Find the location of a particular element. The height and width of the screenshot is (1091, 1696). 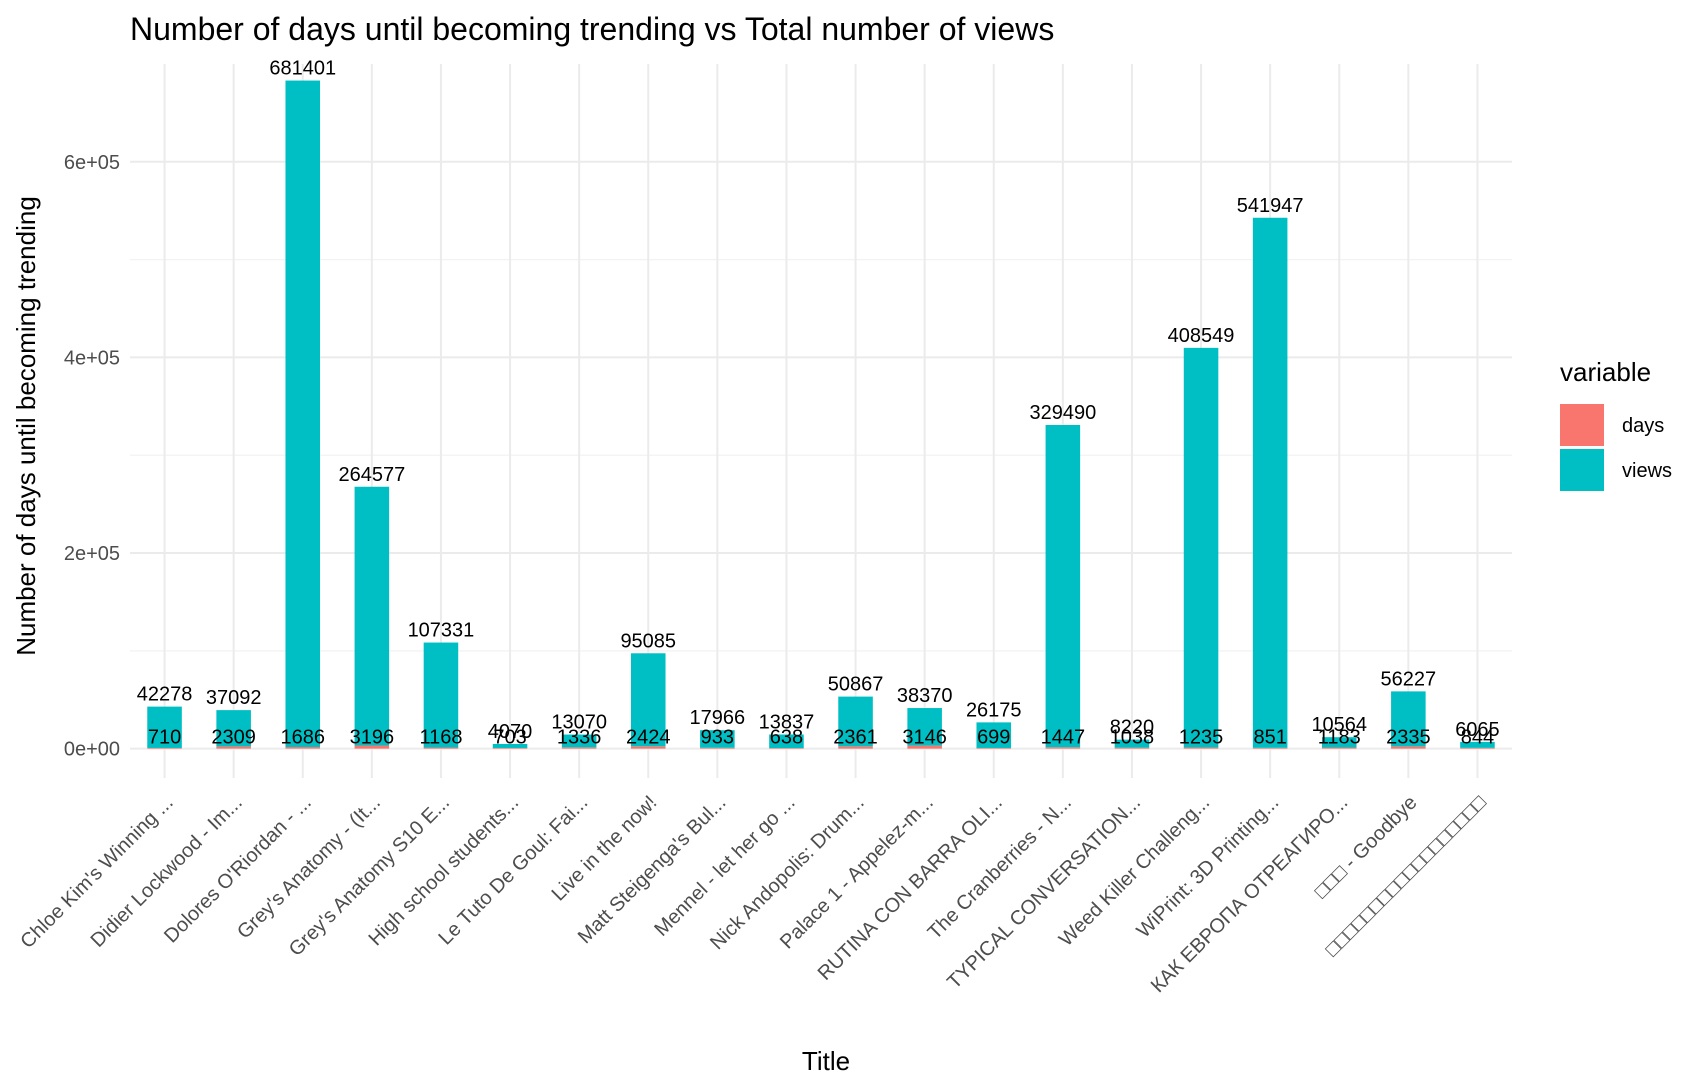

days-value-label: 1183 is located at coordinates (1339, 738).